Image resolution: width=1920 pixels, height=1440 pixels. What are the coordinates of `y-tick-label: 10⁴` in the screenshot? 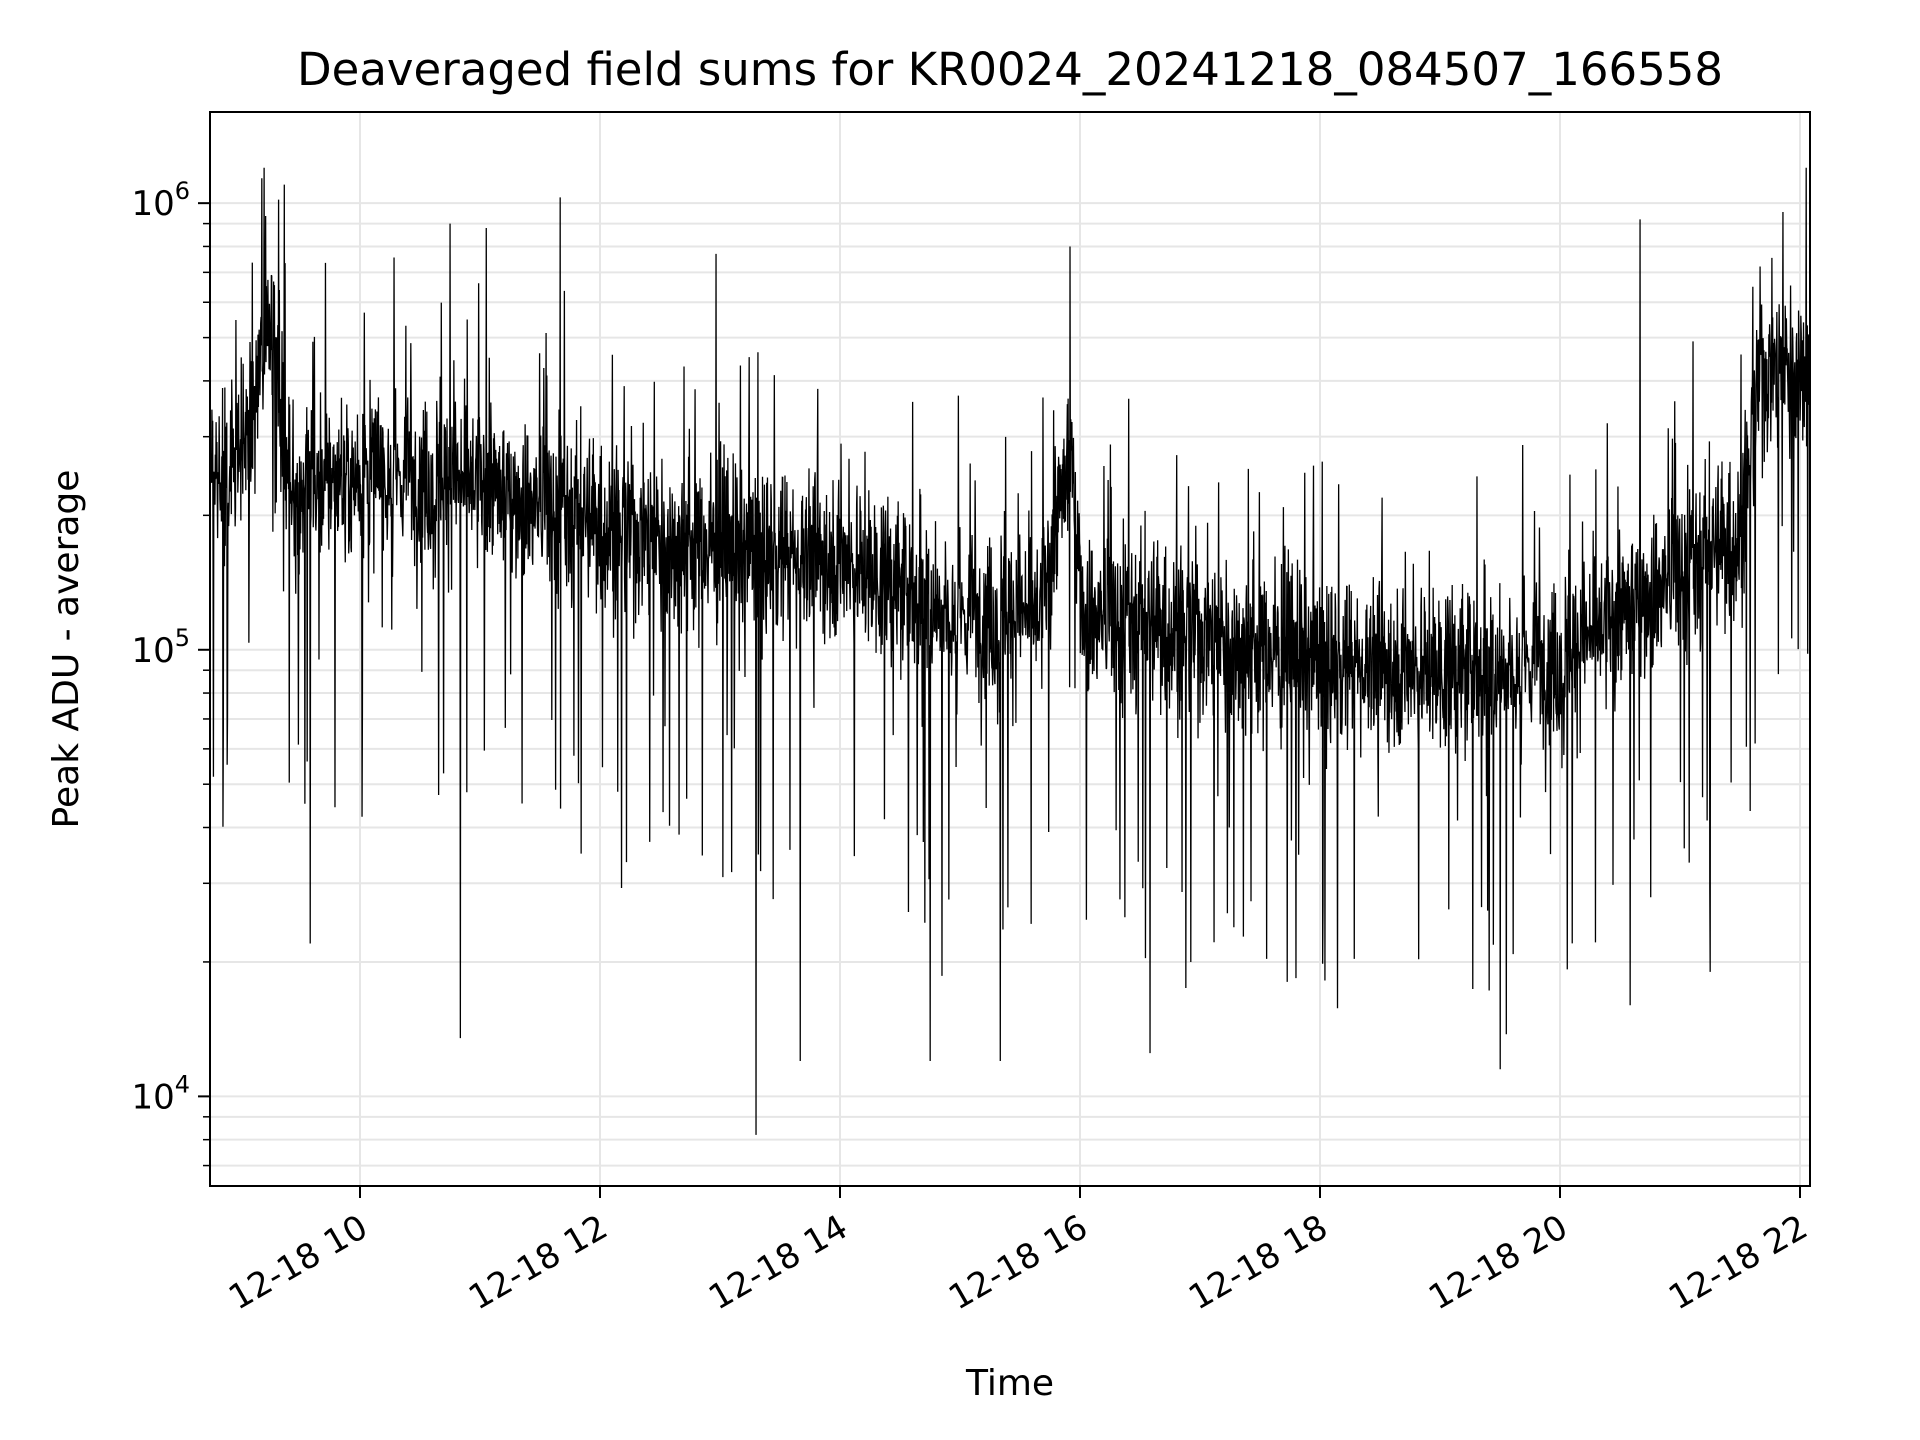 It's located at (160, 1093).